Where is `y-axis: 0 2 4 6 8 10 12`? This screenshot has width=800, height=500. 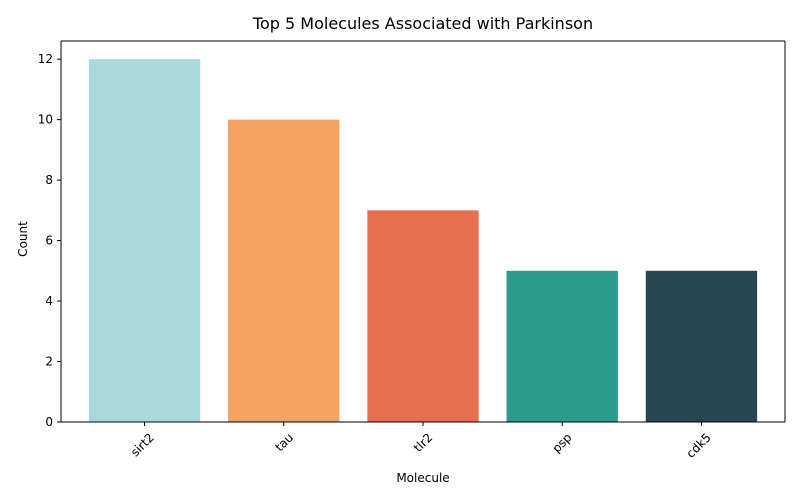 y-axis: 0 2 4 6 8 10 12 is located at coordinates (49, 240).